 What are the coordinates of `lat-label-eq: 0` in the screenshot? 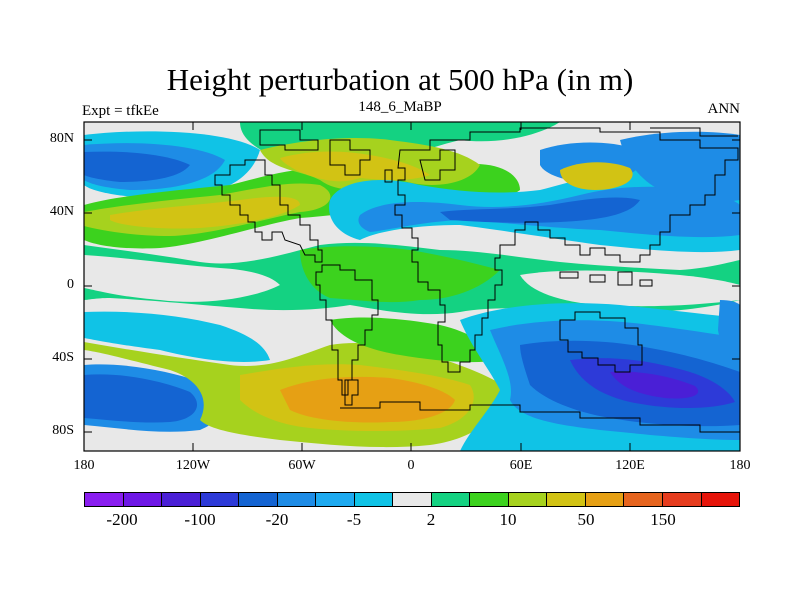 It's located at (70, 284).